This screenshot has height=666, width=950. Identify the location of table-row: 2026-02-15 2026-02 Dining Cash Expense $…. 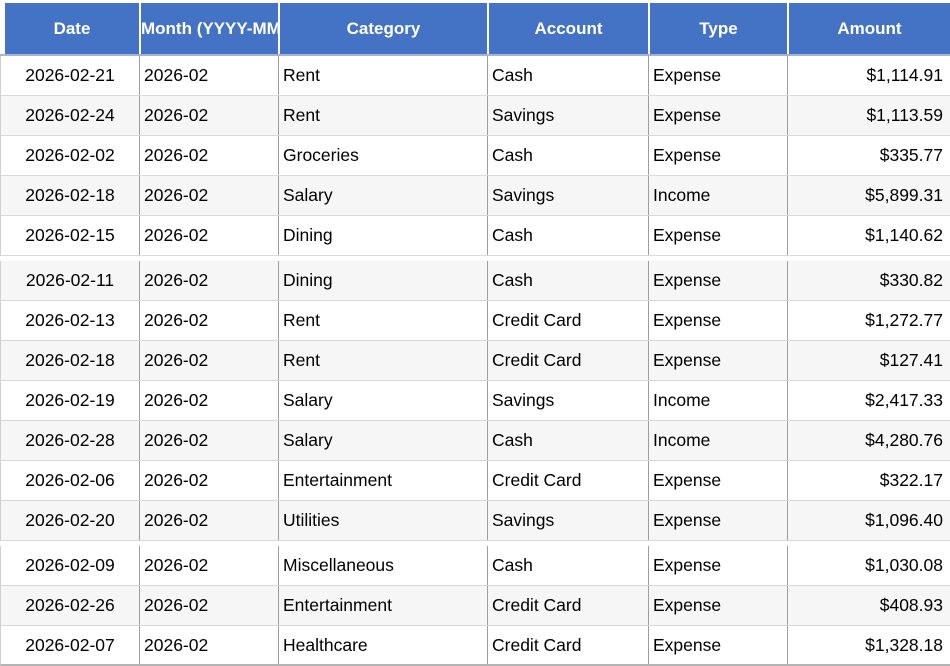
(475, 236).